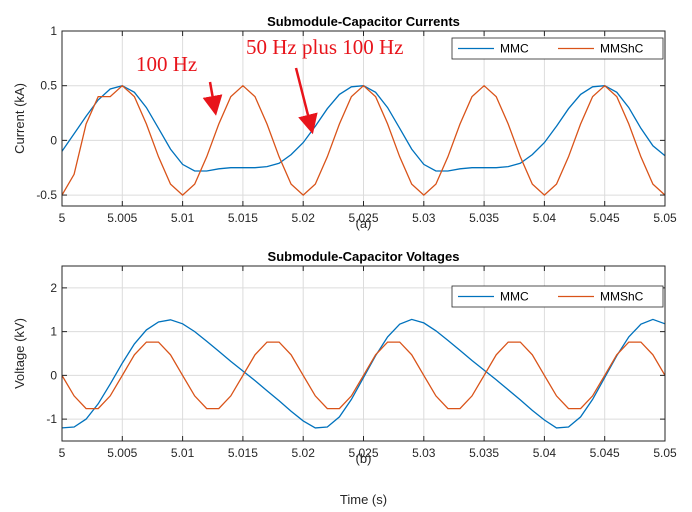 This screenshot has height=512, width=692. Describe the element at coordinates (166, 64) in the screenshot. I see `annotation-text: 100 Hz` at that location.